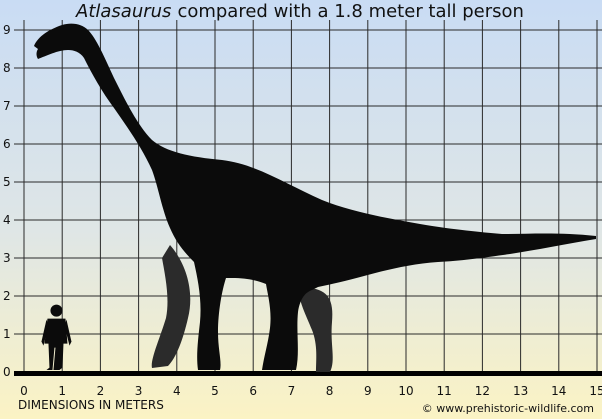 The image size is (602, 419). Describe the element at coordinates (253, 391) in the screenshot. I see `x-tick-label: 6` at that location.